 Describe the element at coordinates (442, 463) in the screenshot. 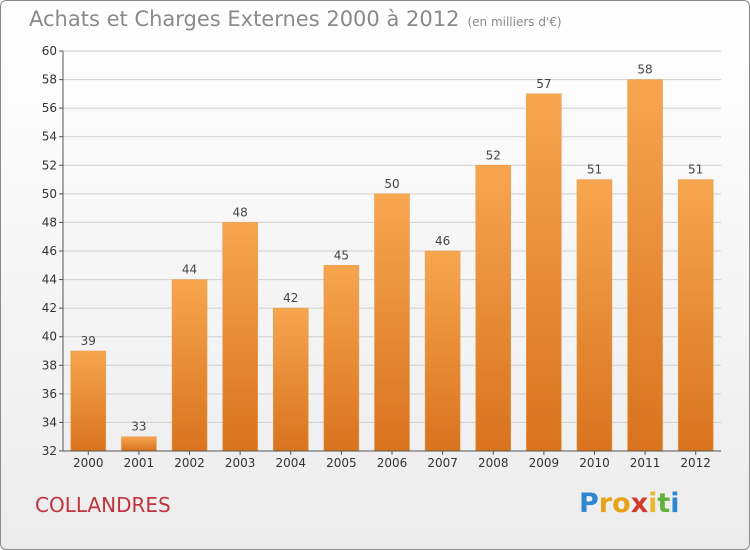

I see `x-tick-label: 2007` at that location.